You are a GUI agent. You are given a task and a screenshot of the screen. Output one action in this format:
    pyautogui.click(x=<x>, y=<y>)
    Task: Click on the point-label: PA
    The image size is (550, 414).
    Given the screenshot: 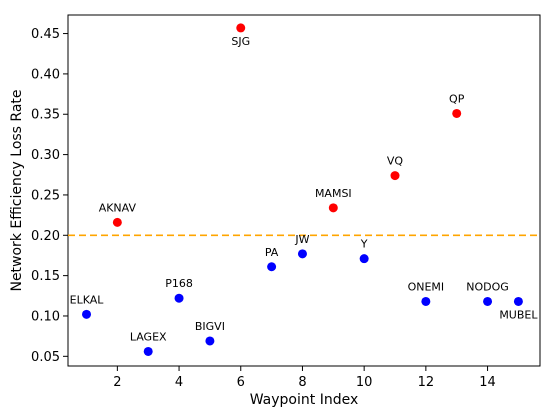 What is the action you would take?
    pyautogui.click(x=272, y=252)
    